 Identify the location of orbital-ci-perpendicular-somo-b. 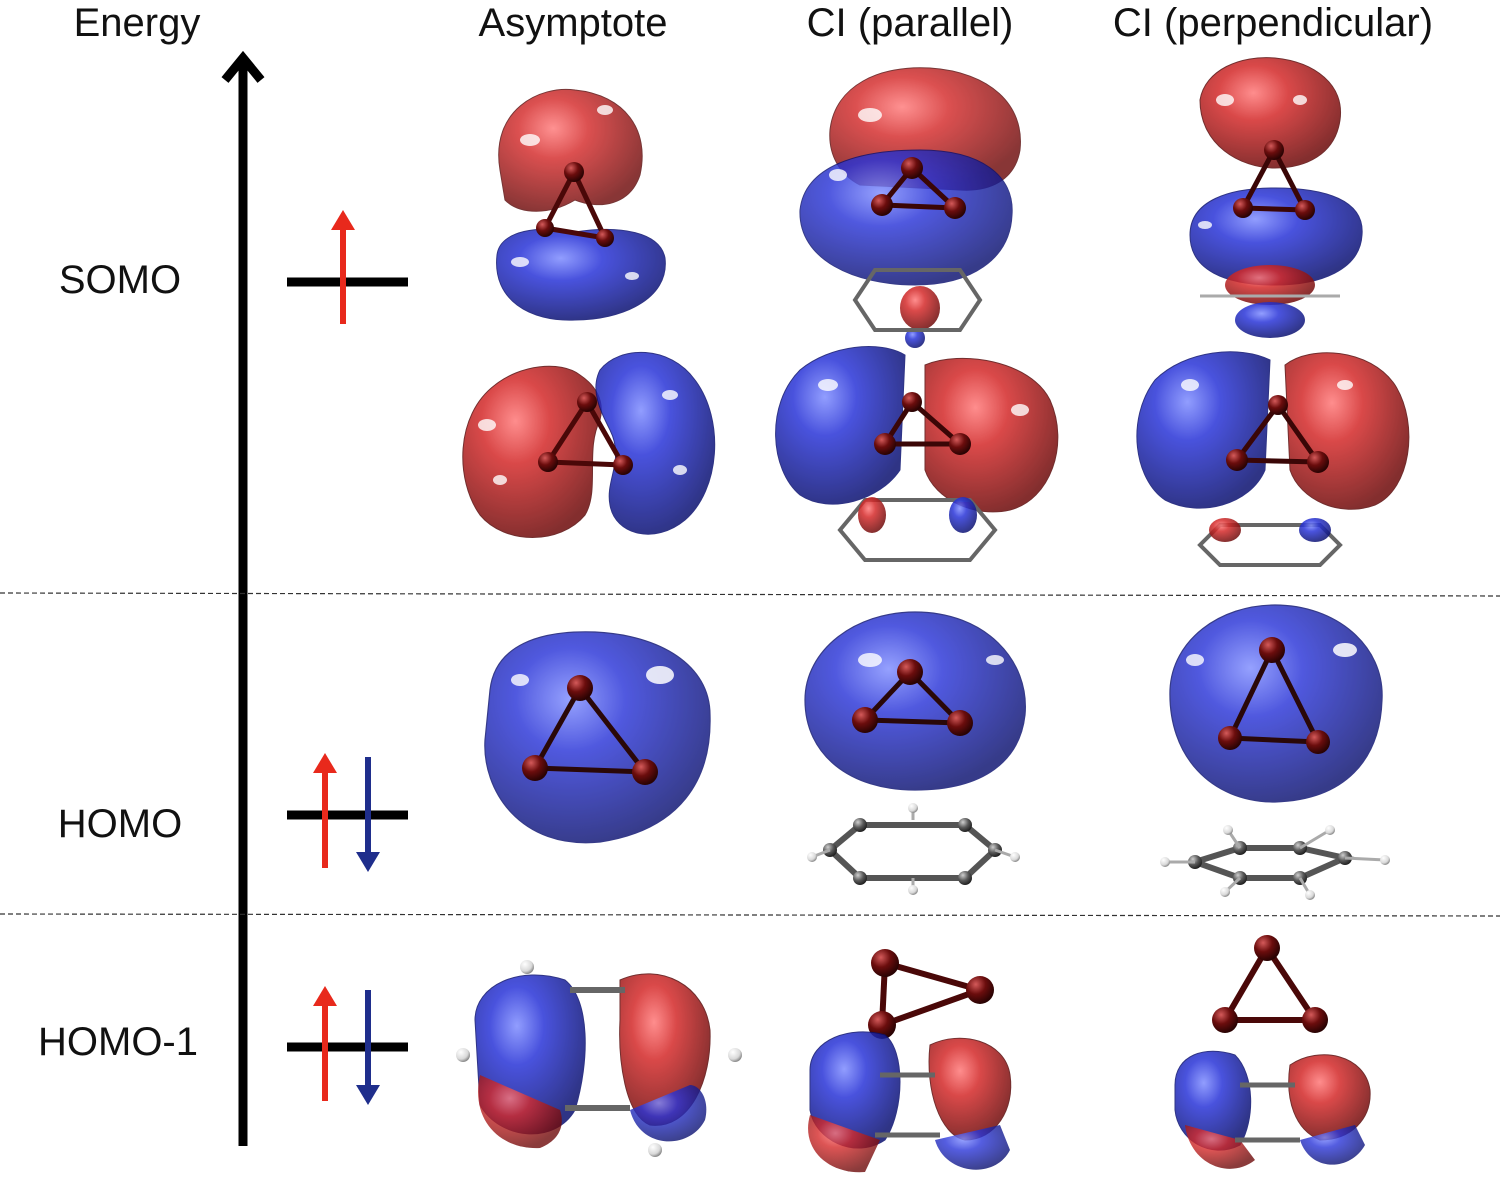
(1273, 459).